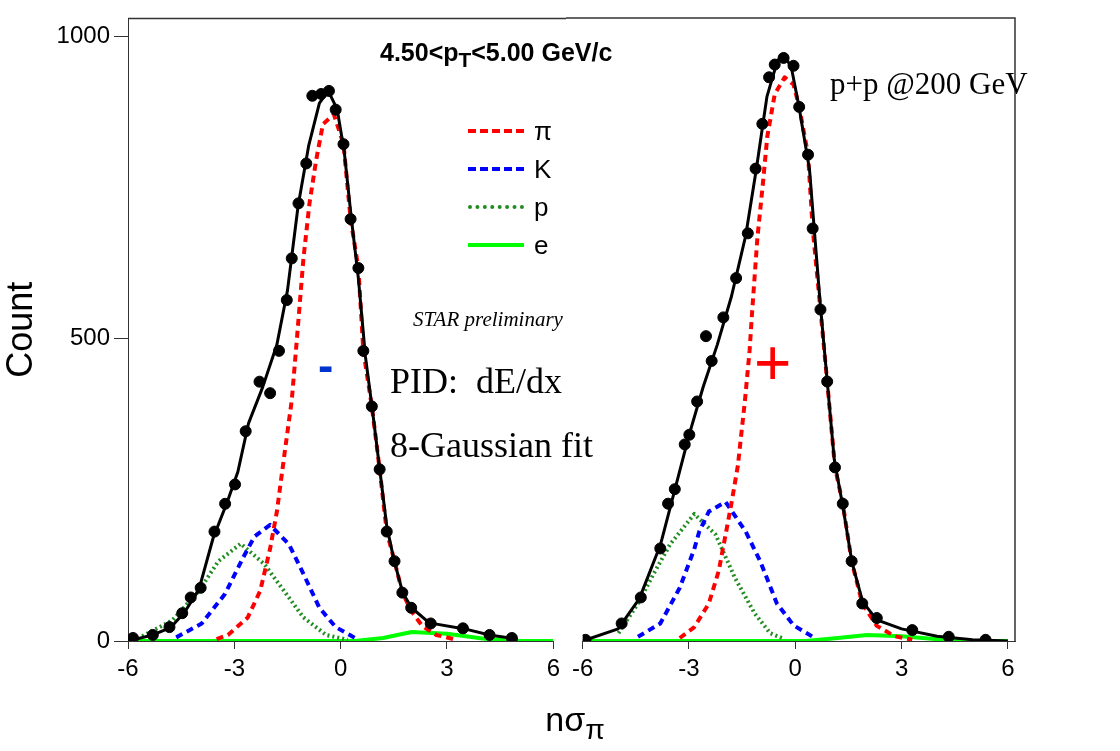 The width and height of the screenshot is (1120, 751). I want to click on annotation: STAR preliminary, so click(488, 319).